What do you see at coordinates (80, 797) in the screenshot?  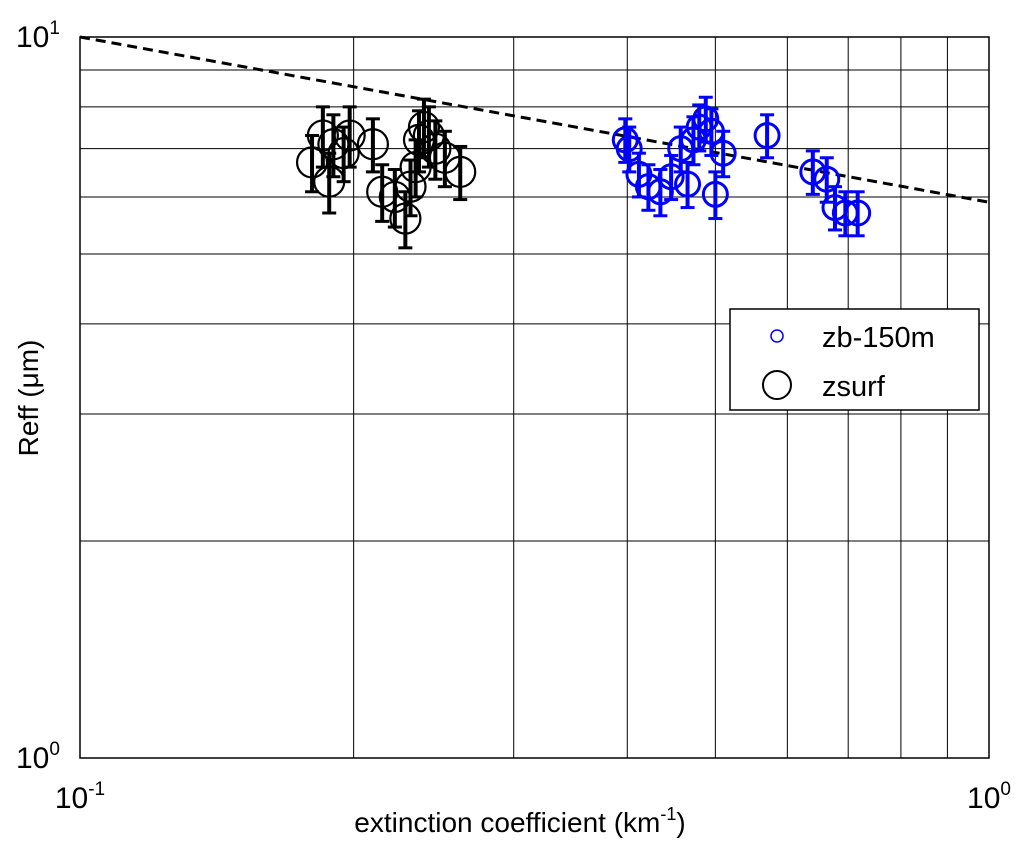 I see `x-tick-label: 10⁻¹` at bounding box center [80, 797].